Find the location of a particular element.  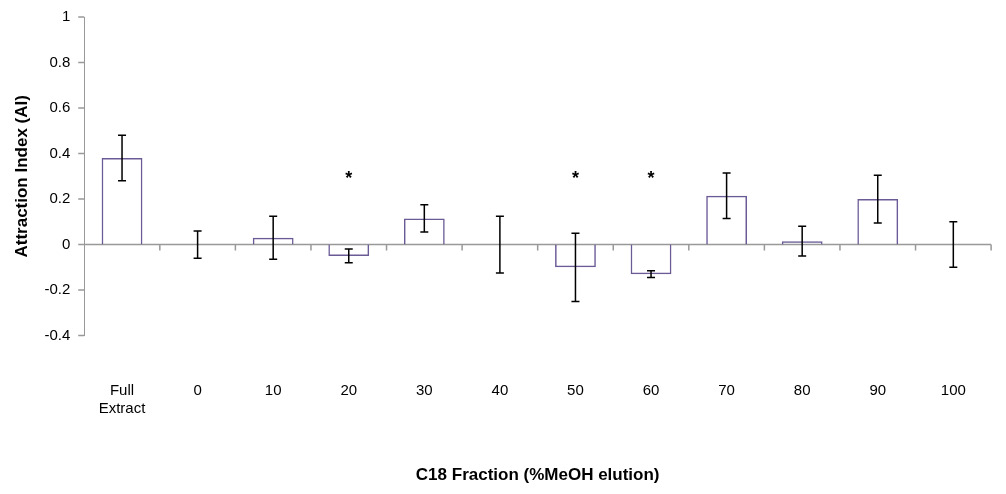

y-tick-label: 1 is located at coordinates (66, 16).